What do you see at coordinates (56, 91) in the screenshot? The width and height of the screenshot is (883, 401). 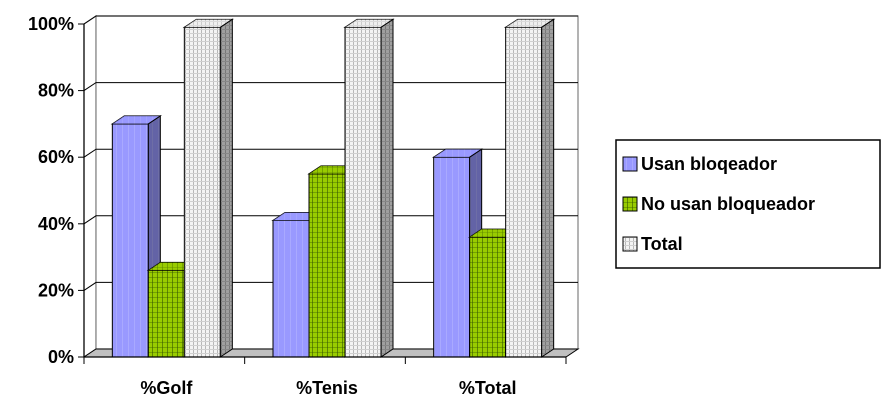 I see `y-tick-label: 80%` at bounding box center [56, 91].